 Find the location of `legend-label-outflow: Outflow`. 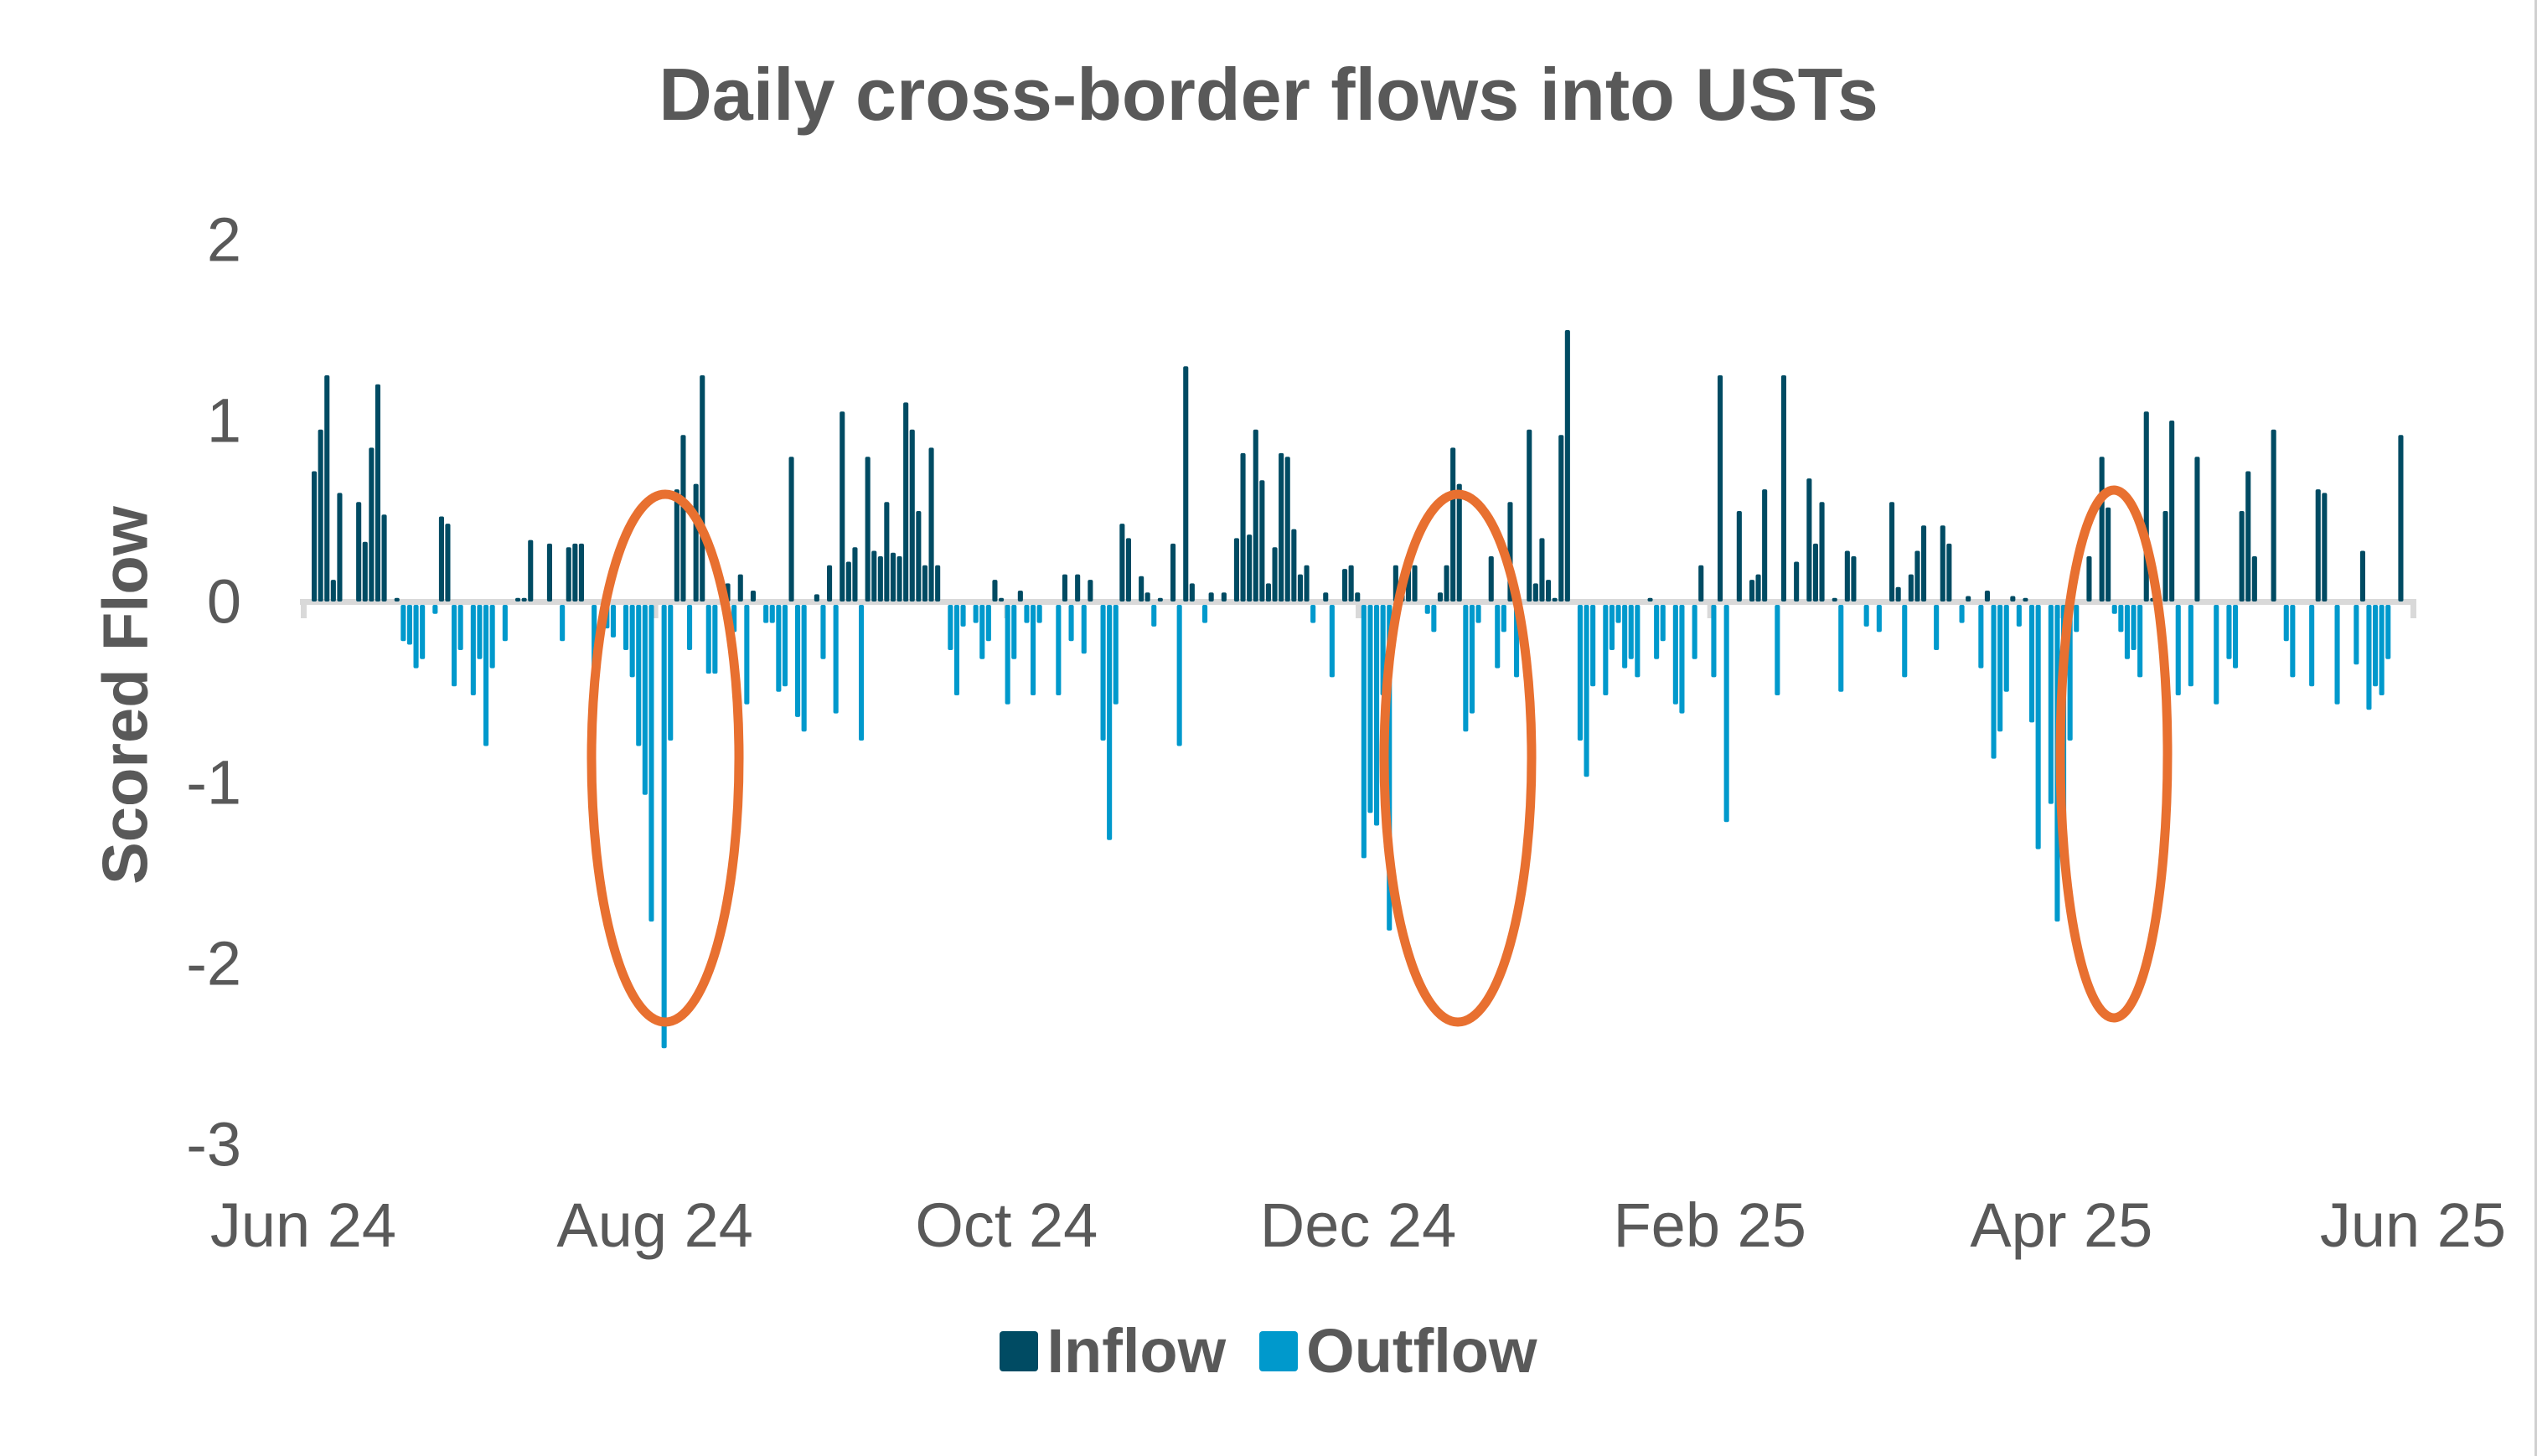

legend-label-outflow: Outflow is located at coordinates (1421, 1351).